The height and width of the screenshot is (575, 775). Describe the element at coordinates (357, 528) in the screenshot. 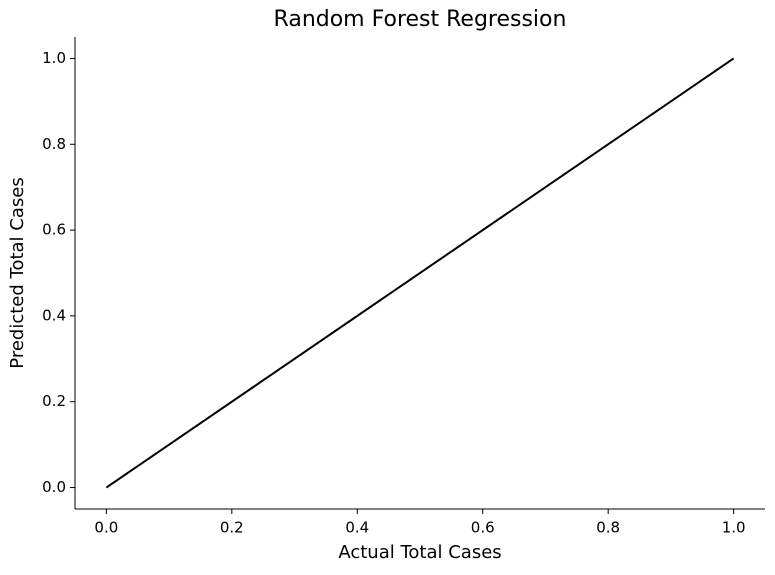

I see `x-tick-label: 0.4` at that location.